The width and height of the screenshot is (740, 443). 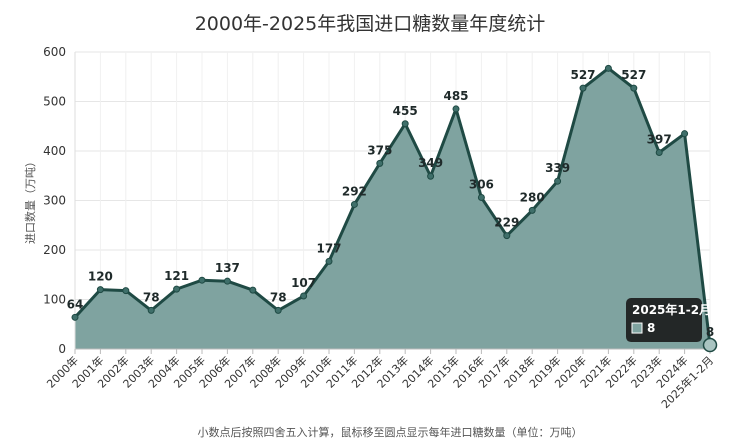 I want to click on data-label: 349, so click(x=430, y=163).